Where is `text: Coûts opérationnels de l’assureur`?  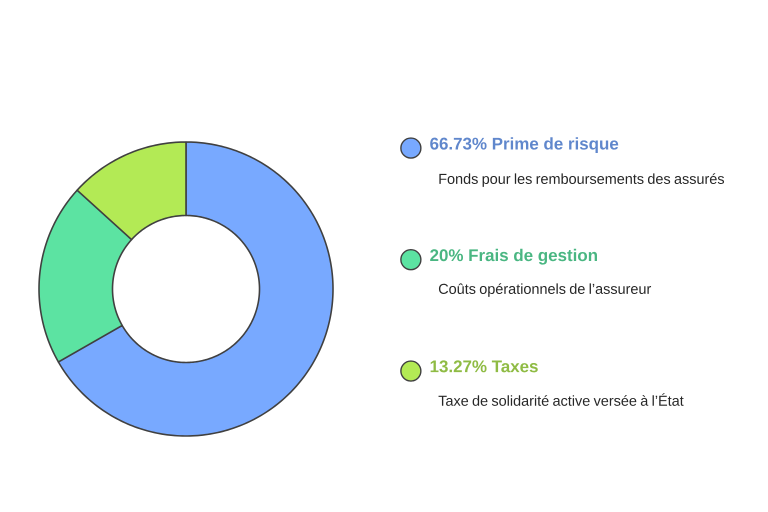 text: Coûts opérationnels de l’assureur is located at coordinates (545, 290).